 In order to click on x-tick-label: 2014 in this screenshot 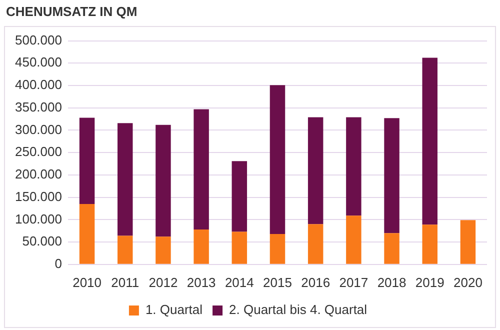, I will do `click(239, 282)`.